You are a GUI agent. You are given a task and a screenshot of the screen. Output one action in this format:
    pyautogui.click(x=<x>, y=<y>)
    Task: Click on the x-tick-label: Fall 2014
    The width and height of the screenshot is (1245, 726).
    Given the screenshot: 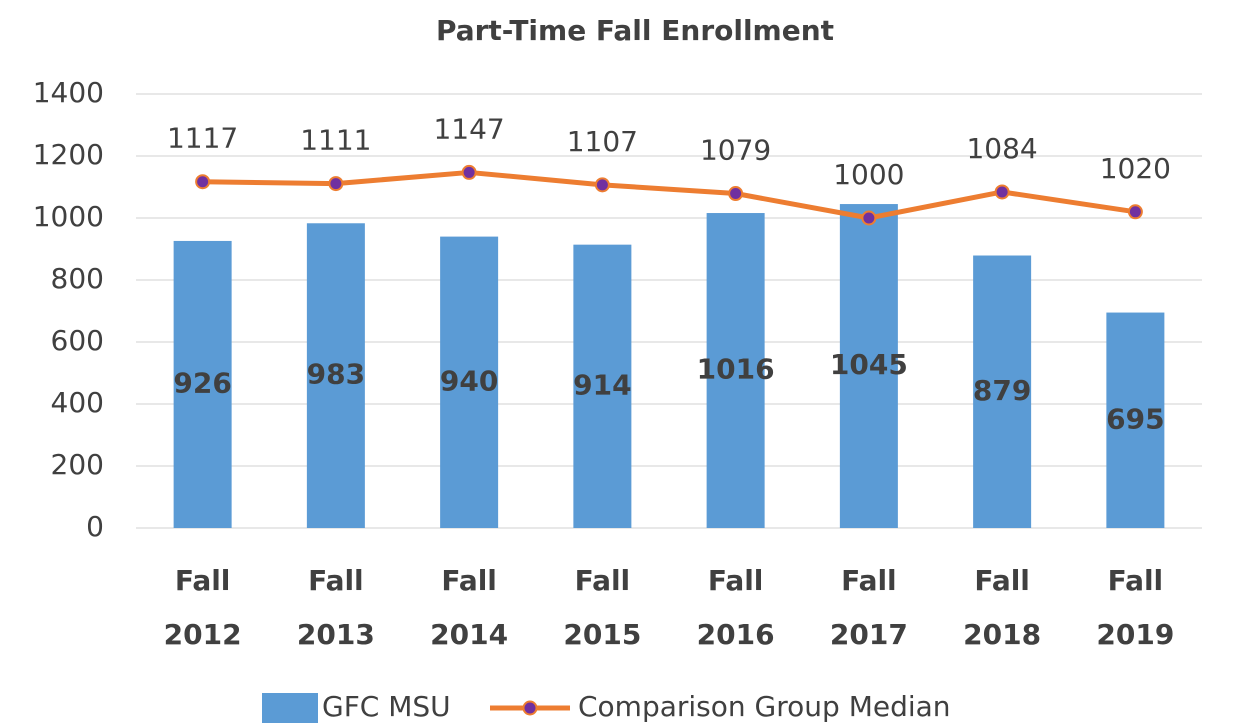 What is the action you would take?
    pyautogui.click(x=469, y=607)
    